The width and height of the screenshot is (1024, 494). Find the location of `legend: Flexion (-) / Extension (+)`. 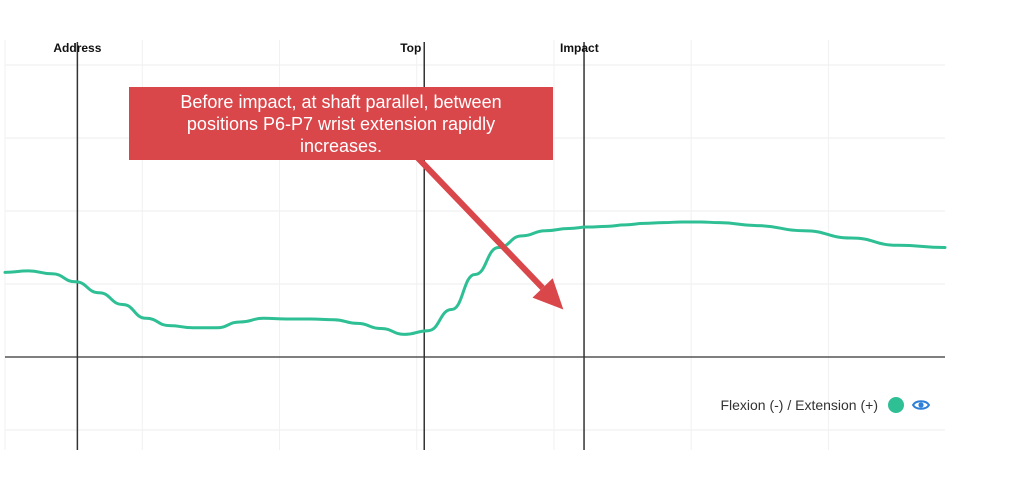

legend: Flexion (-) / Extension (+) is located at coordinates (765, 405).